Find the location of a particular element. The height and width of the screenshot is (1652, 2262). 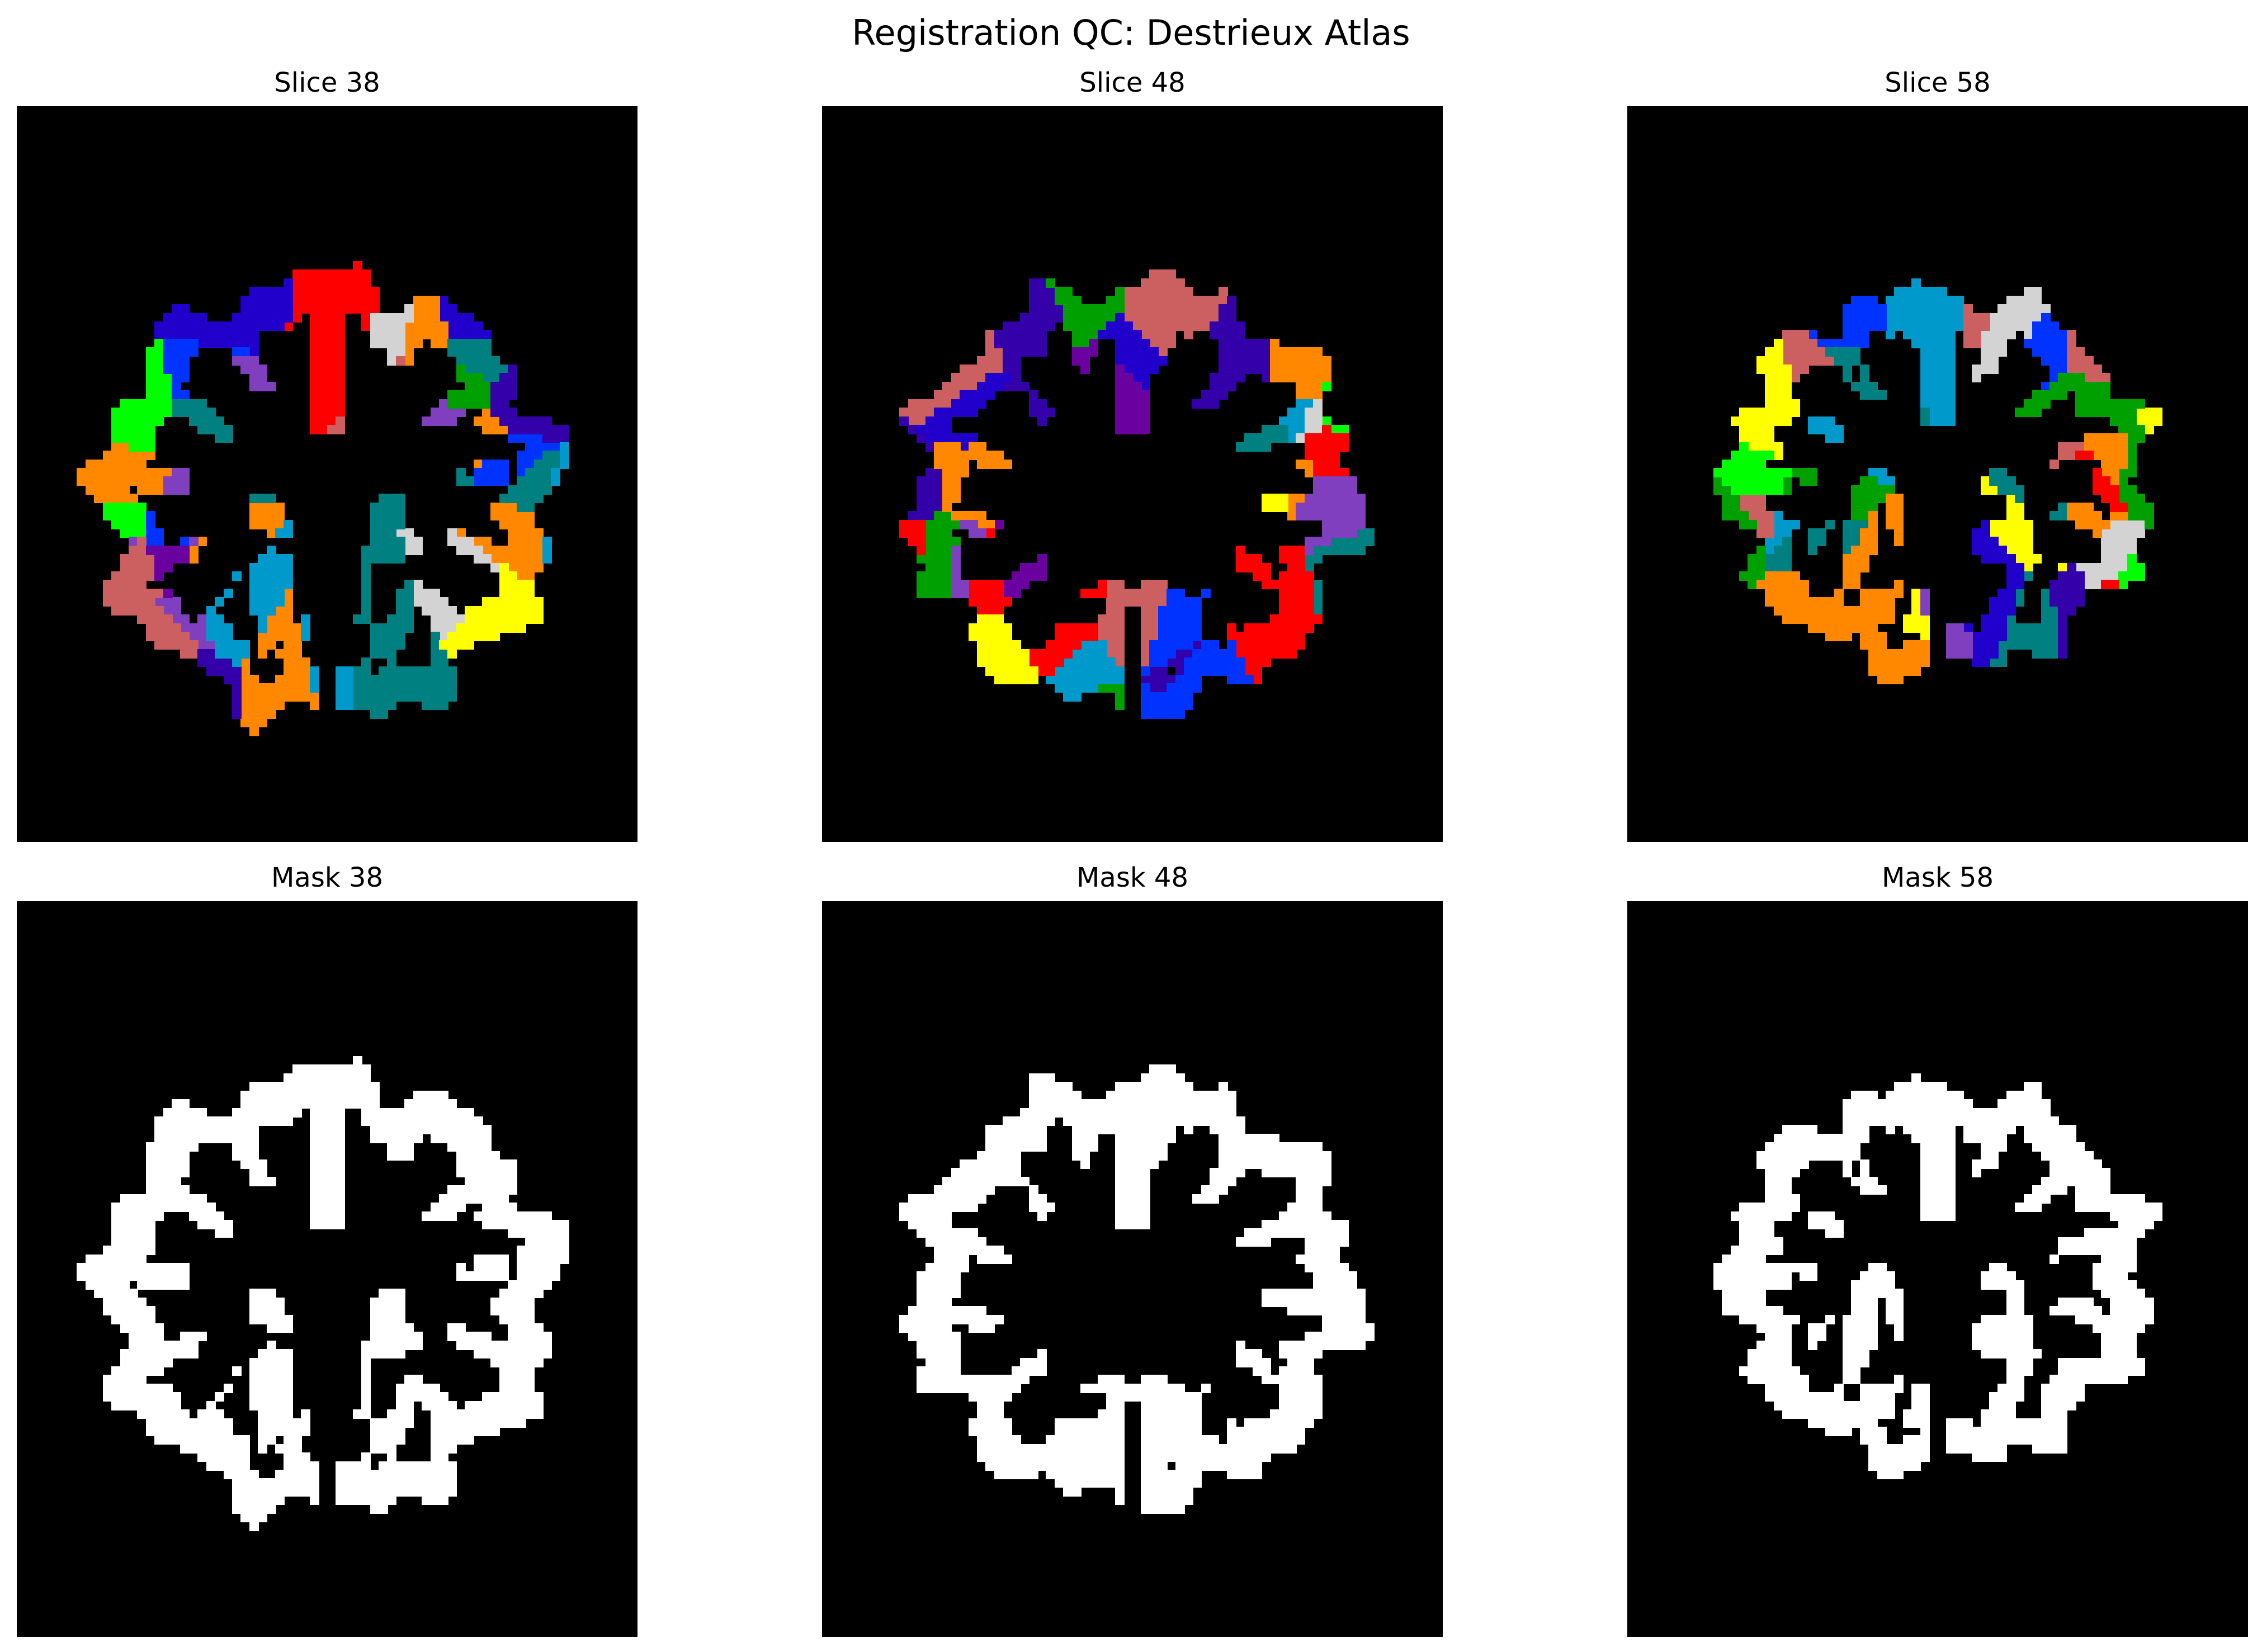

mask-58-image is located at coordinates (1937, 1276).